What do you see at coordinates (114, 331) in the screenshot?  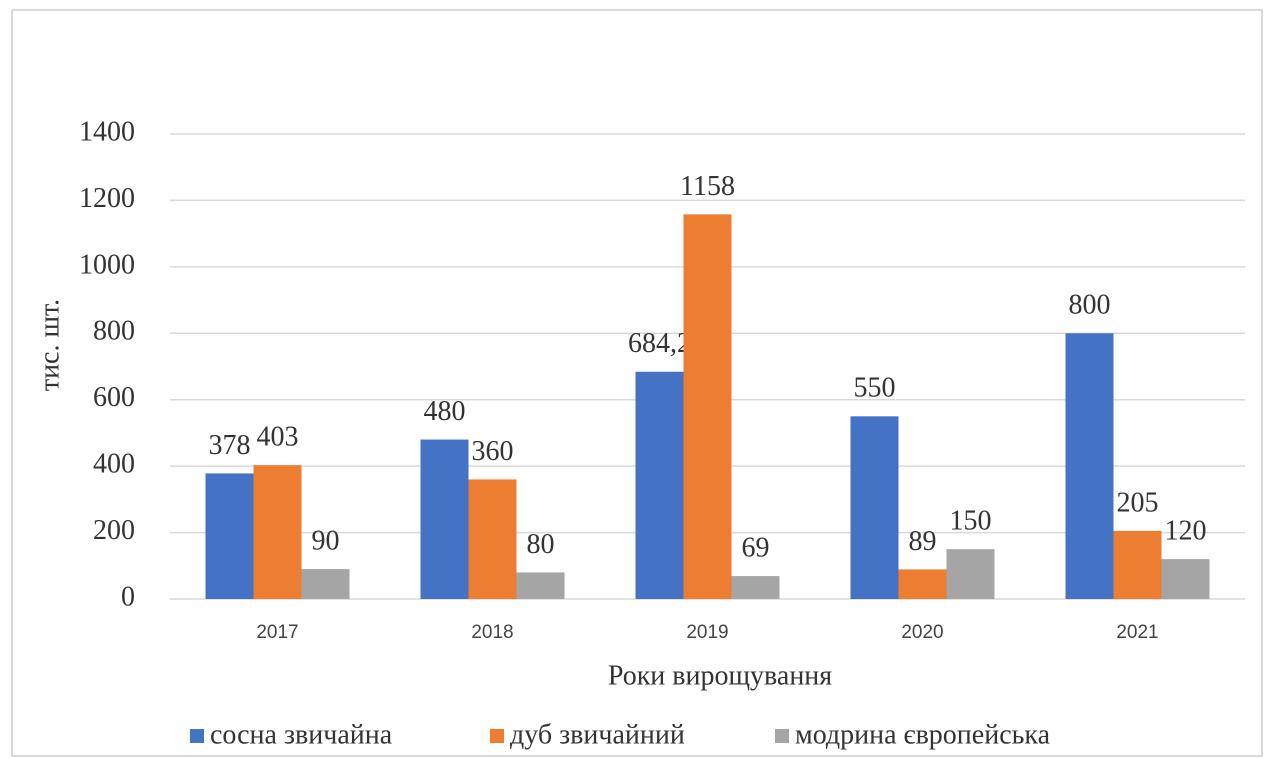 I see `y-tick-label: 800` at bounding box center [114, 331].